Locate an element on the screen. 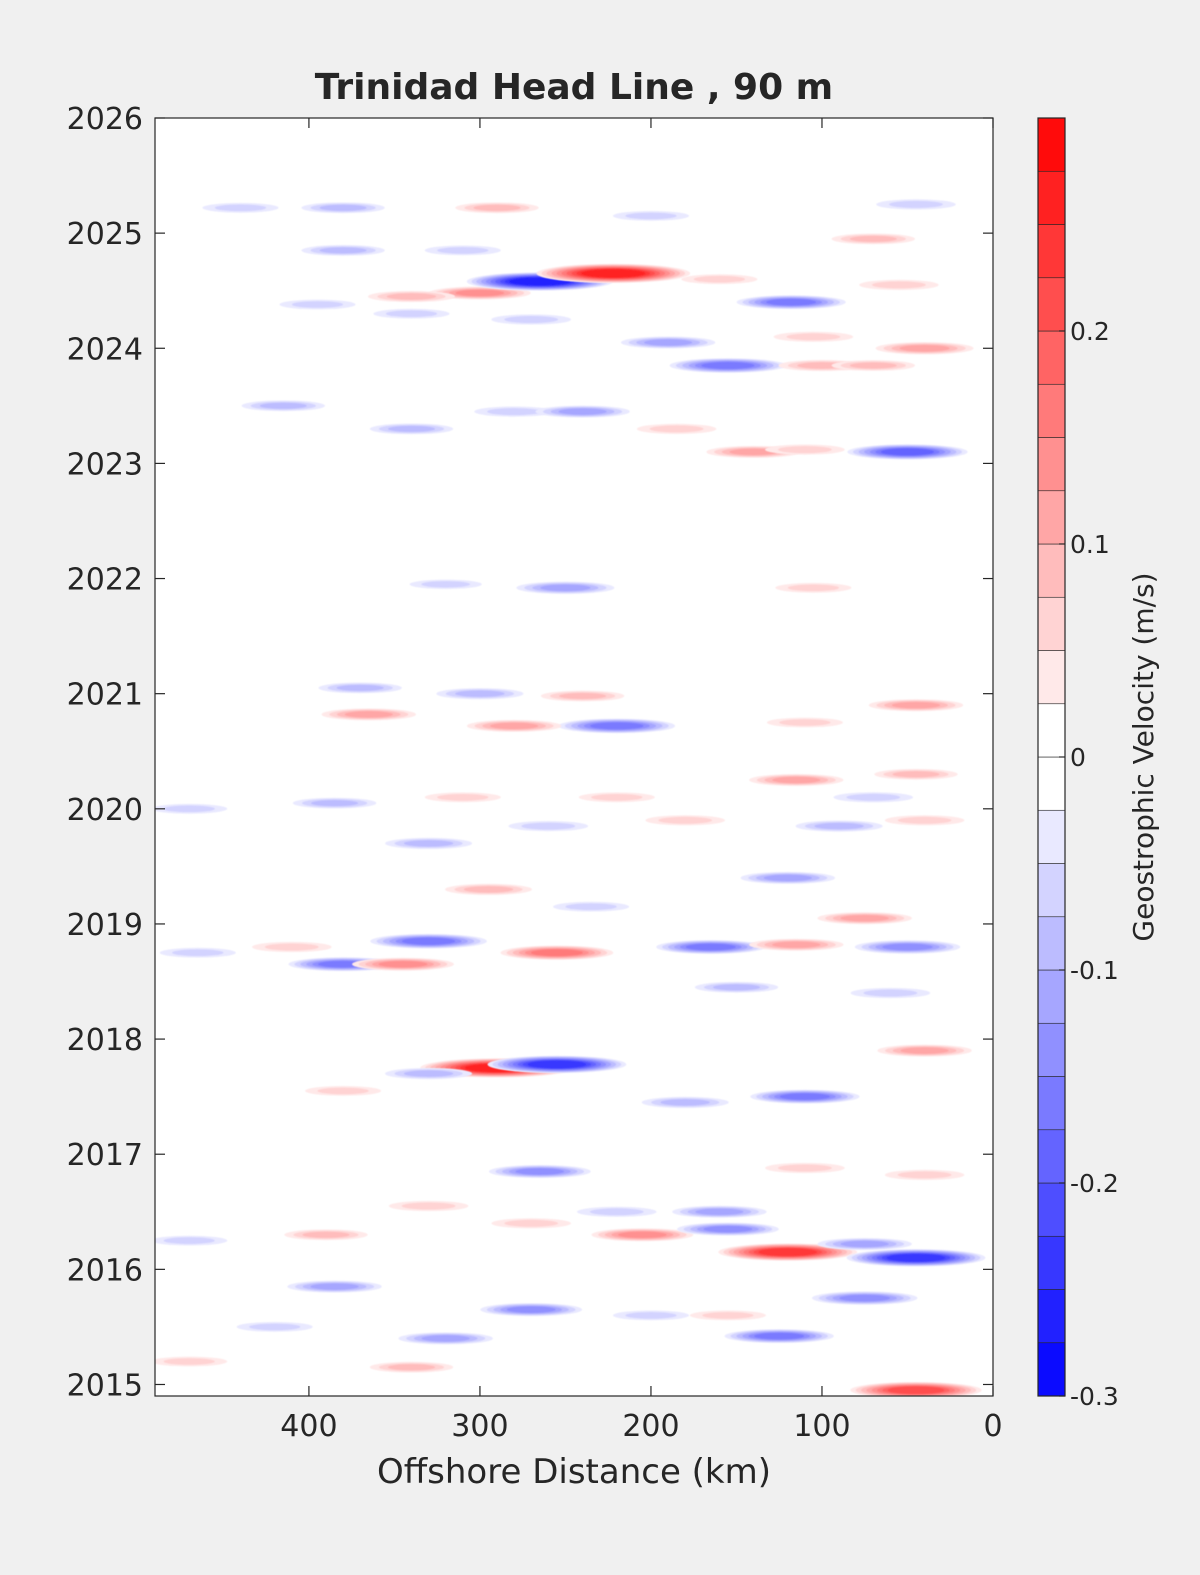  y-tick-label: 2020 is located at coordinates (105, 810).